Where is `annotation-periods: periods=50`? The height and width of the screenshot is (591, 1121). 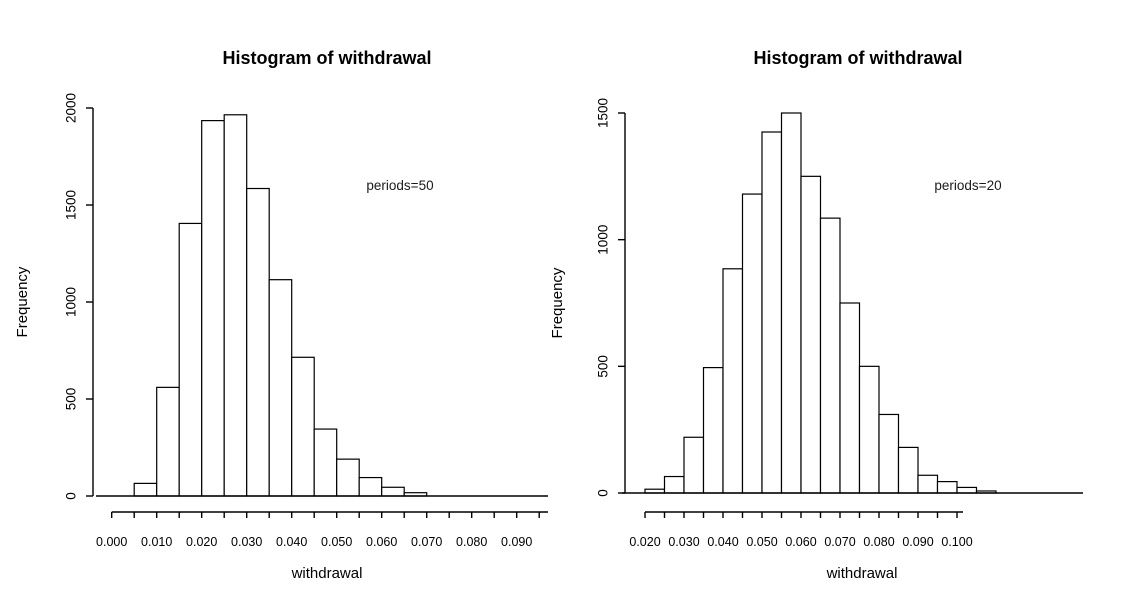
annotation-periods: periods=50 is located at coordinates (399, 185).